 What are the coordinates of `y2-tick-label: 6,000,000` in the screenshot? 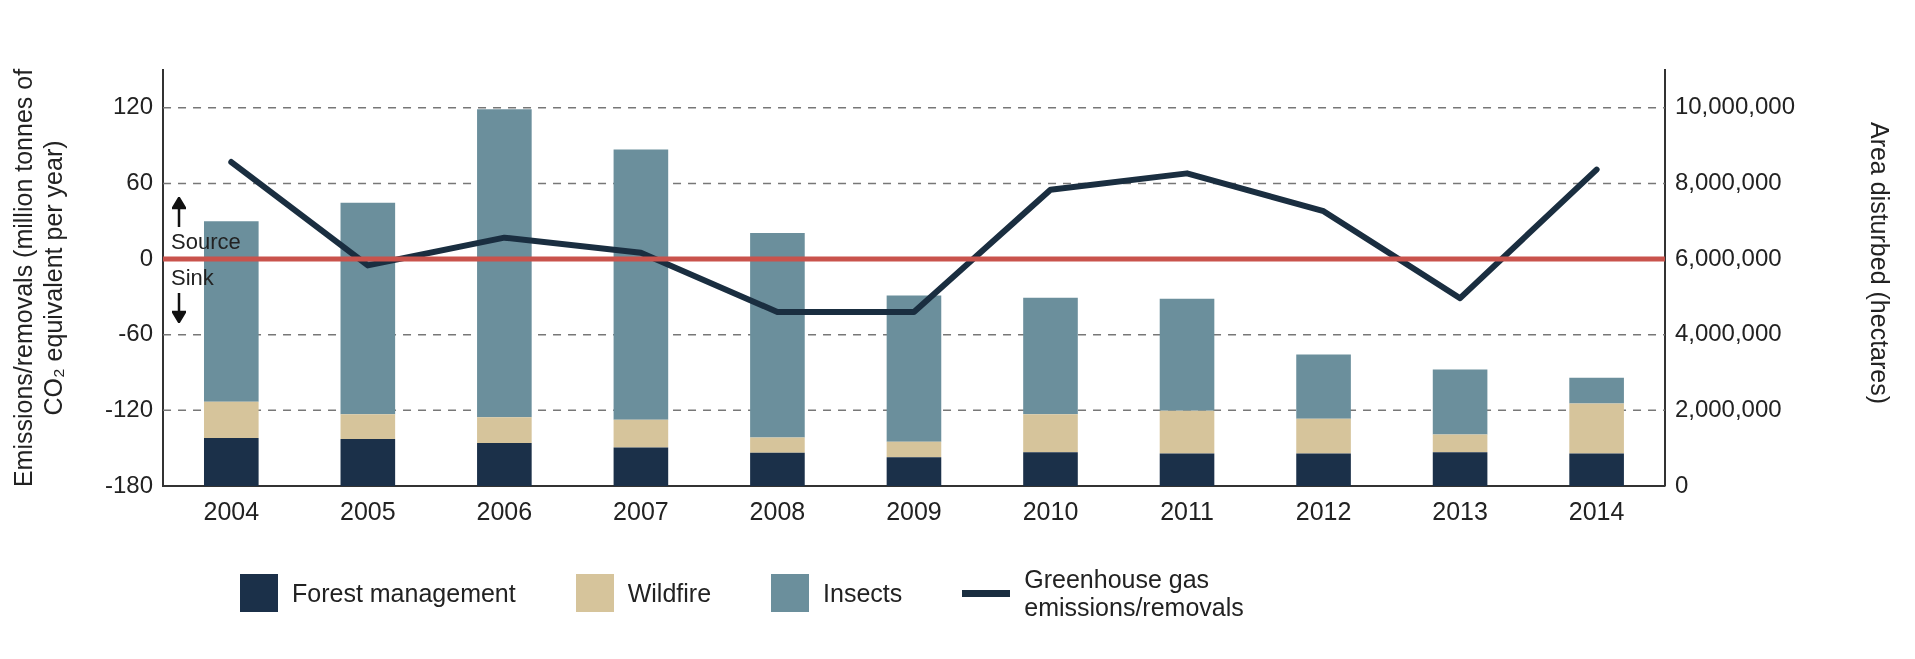 It's located at (1728, 257).